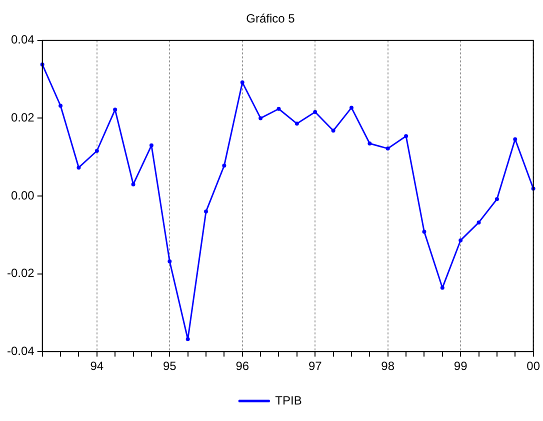 Image resolution: width=543 pixels, height=421 pixels. What do you see at coordinates (22, 195) in the screenshot?
I see `y-tick-label: 0.00` at bounding box center [22, 195].